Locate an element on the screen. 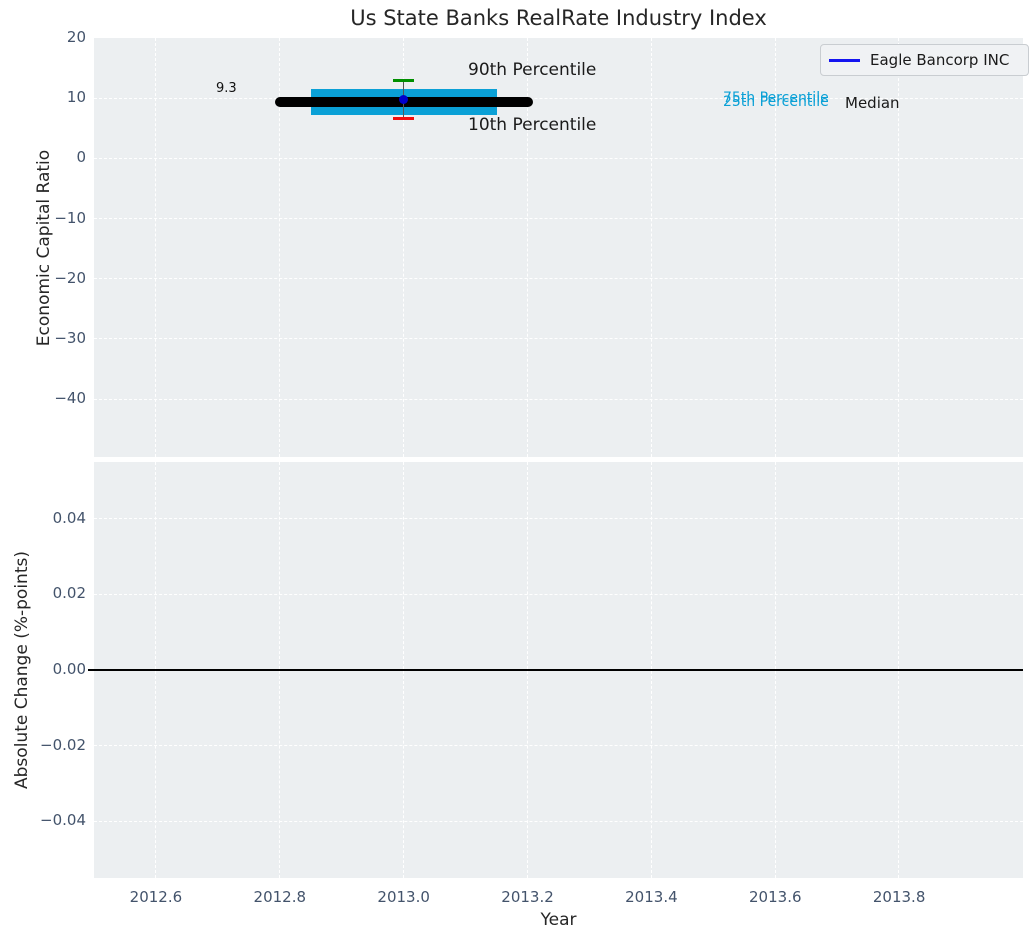 The height and width of the screenshot is (942, 1034). x-tick-label: 2012.8 is located at coordinates (280, 897).